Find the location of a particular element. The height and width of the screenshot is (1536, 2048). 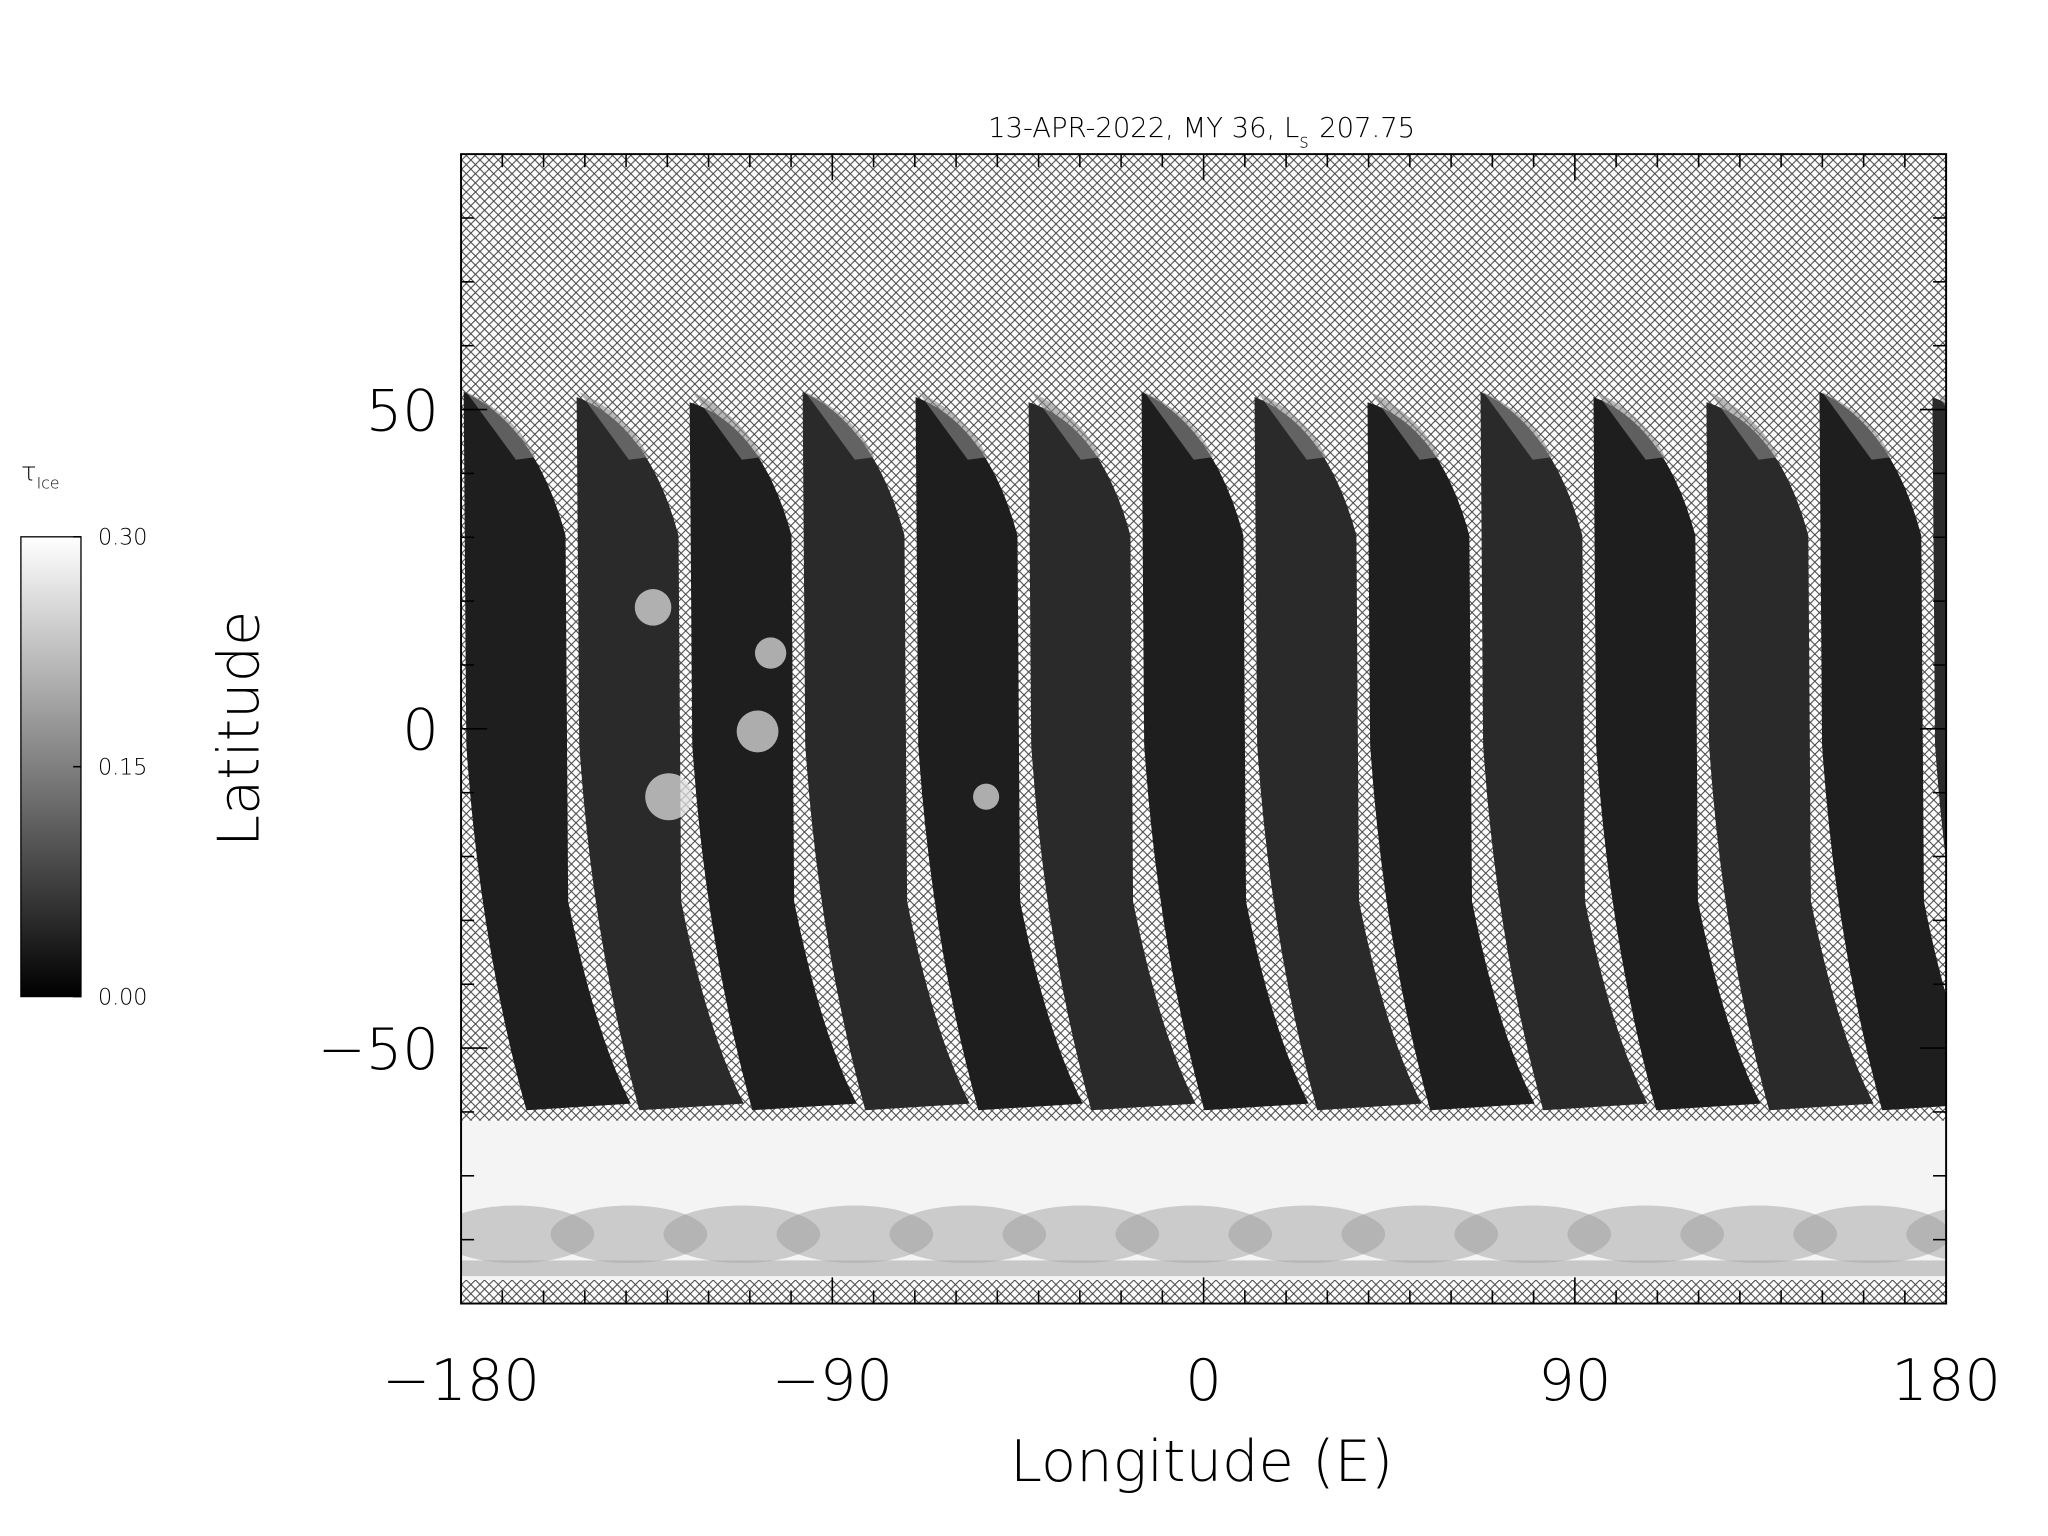

x-axis-label: Longitude (E) is located at coordinates (1201, 1461).